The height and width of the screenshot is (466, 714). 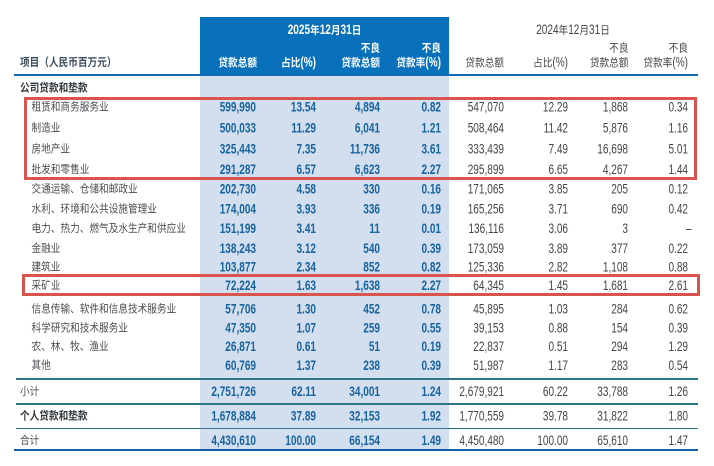 I want to click on svg-text: 0.12, so click(x=678, y=189).